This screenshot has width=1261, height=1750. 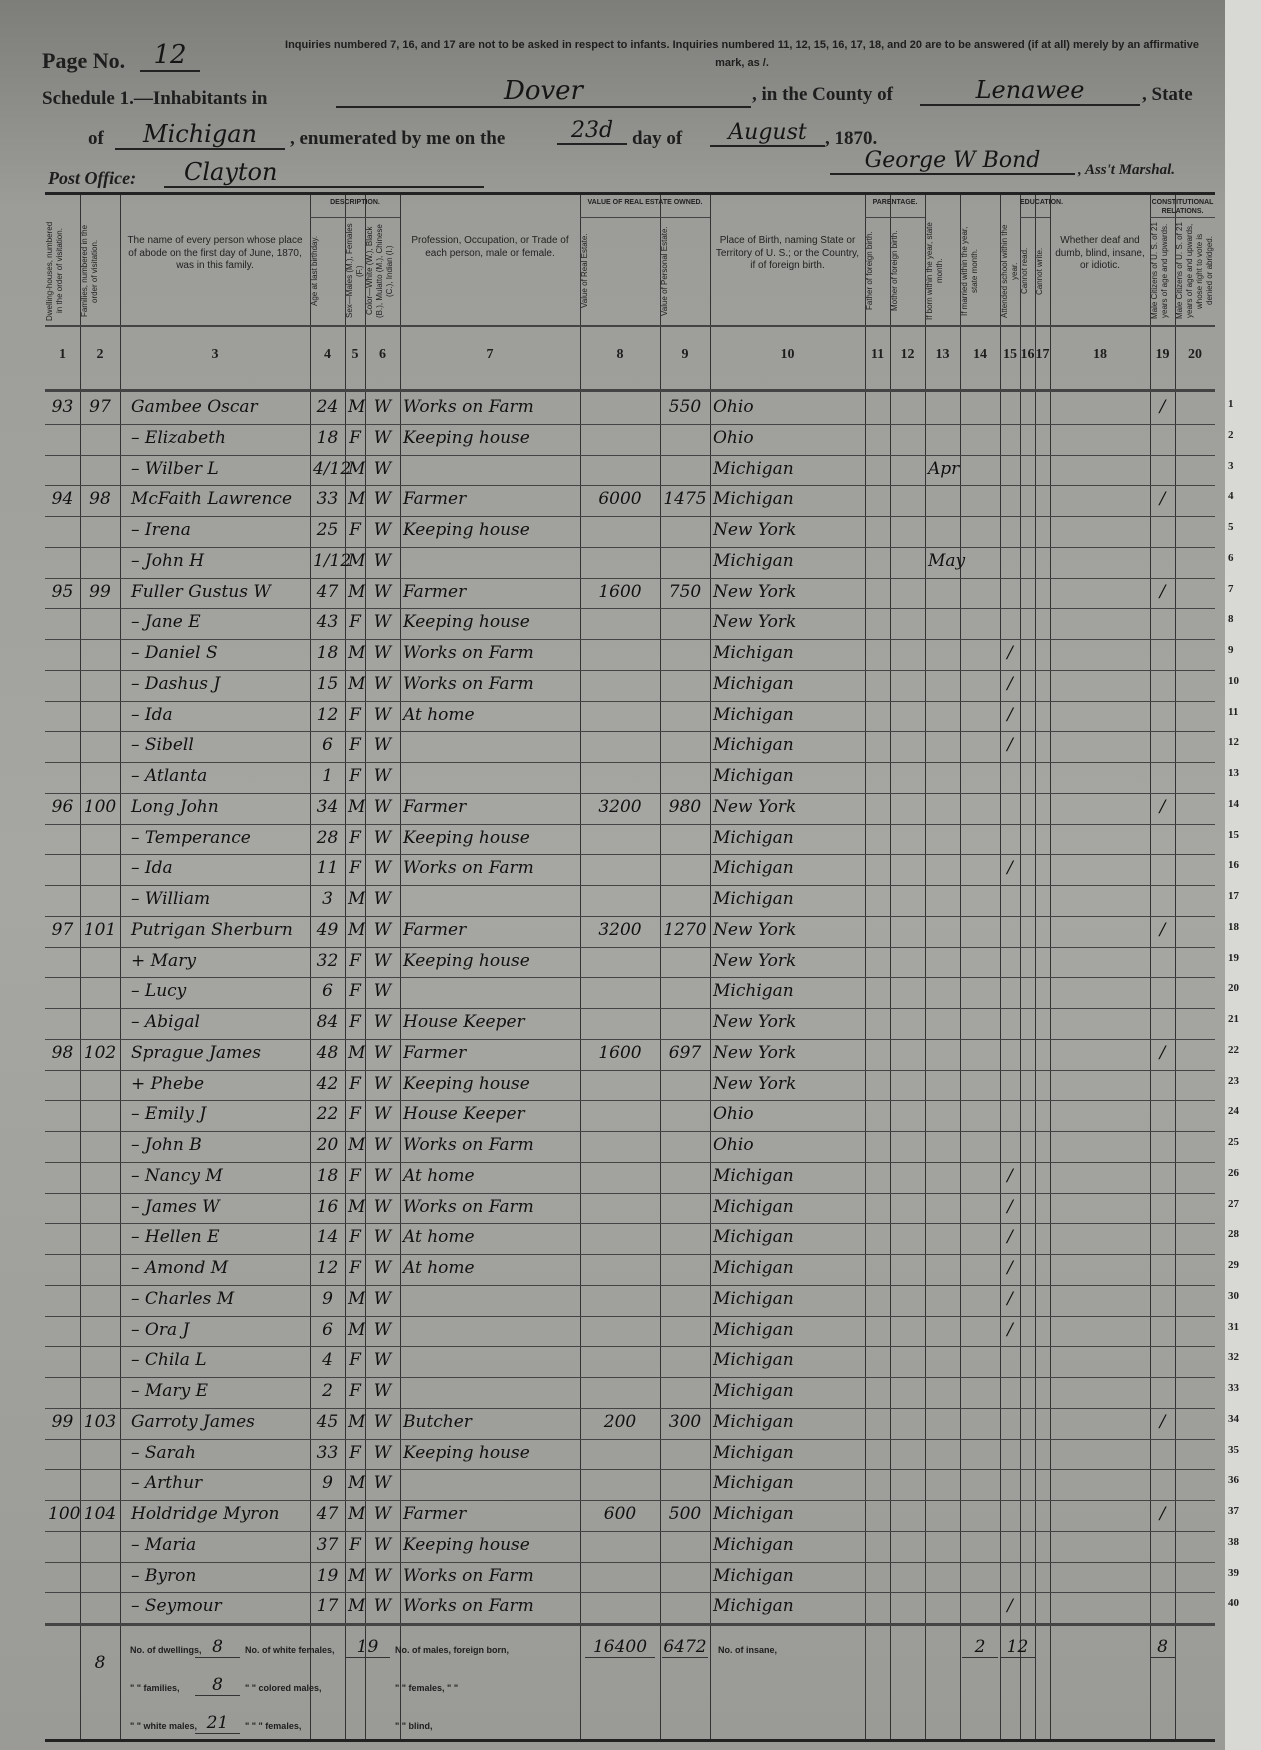 I want to click on column-number-19: 19, so click(x=1162, y=354).